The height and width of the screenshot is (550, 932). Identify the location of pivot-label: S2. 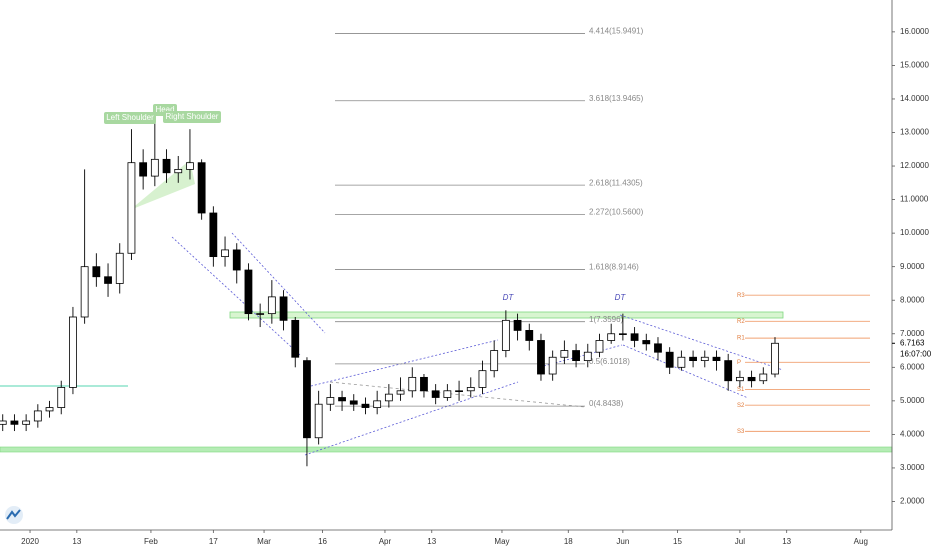
(741, 406).